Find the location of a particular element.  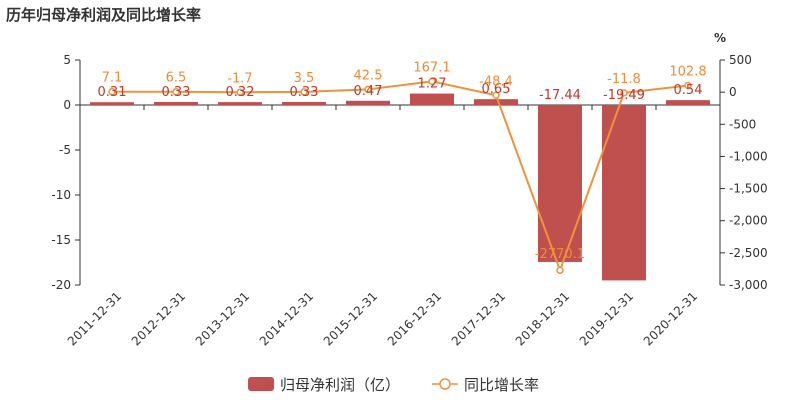

legend-bar-label: 归母净利润（亿） is located at coordinates (340, 385).